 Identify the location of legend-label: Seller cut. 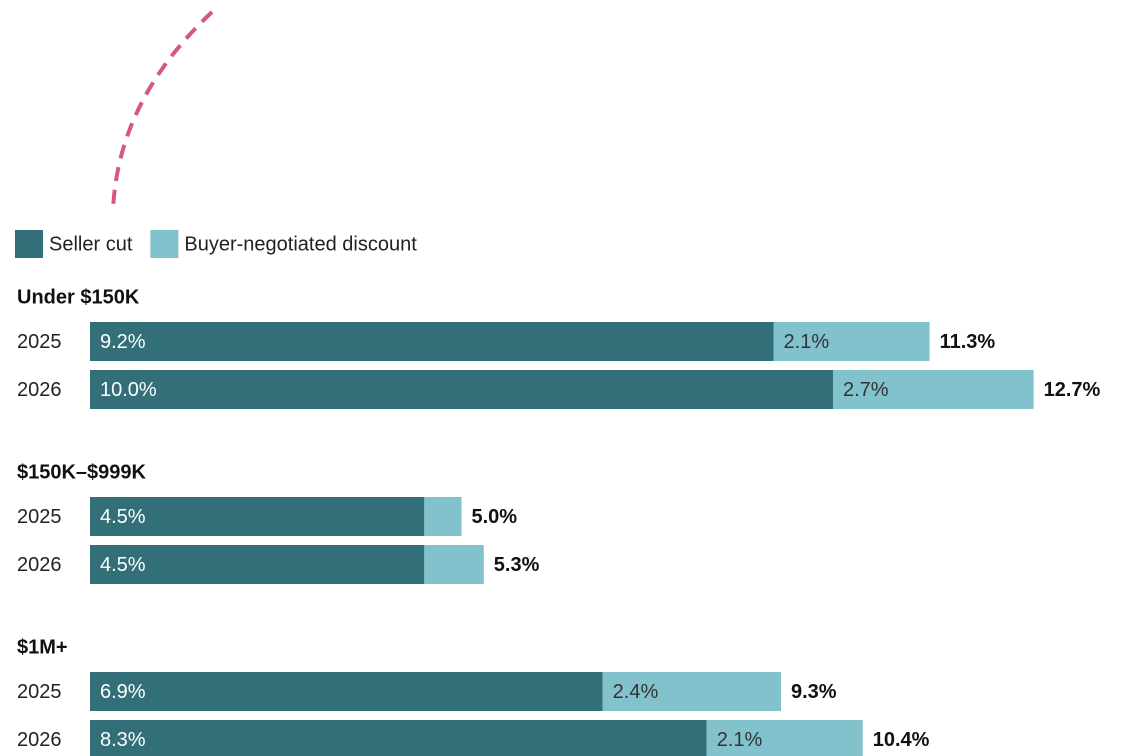
(91, 244).